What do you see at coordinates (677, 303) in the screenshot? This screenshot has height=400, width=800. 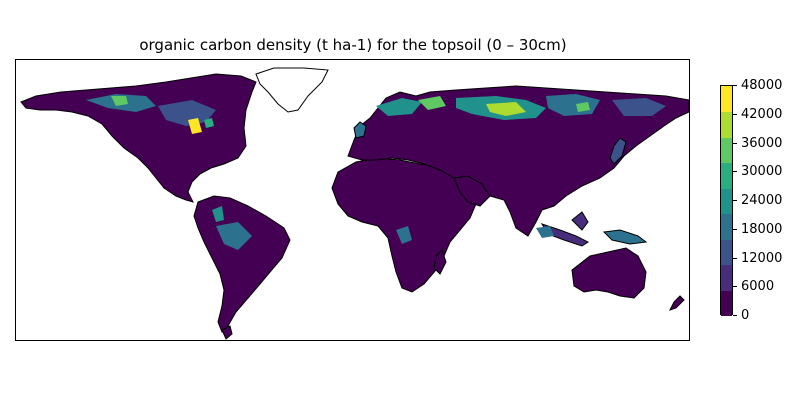 I see `landmass-new-zealand` at bounding box center [677, 303].